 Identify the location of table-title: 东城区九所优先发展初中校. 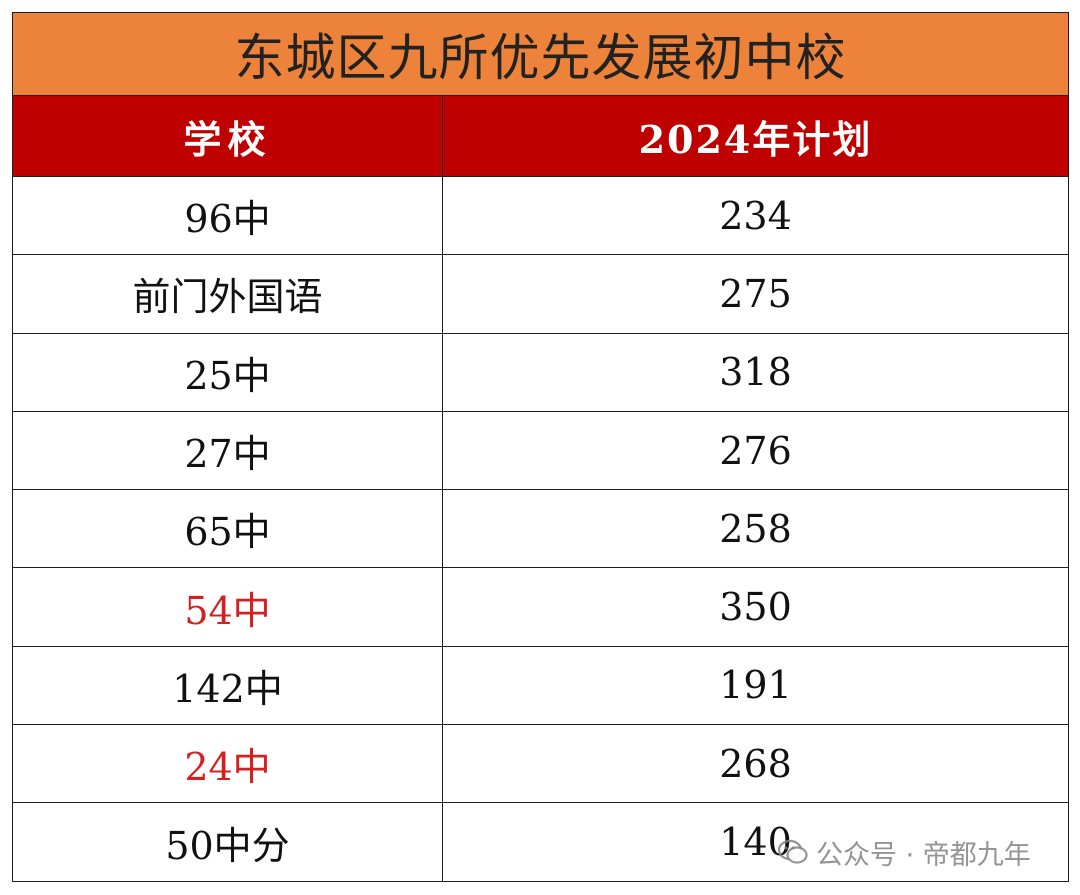
(540, 54).